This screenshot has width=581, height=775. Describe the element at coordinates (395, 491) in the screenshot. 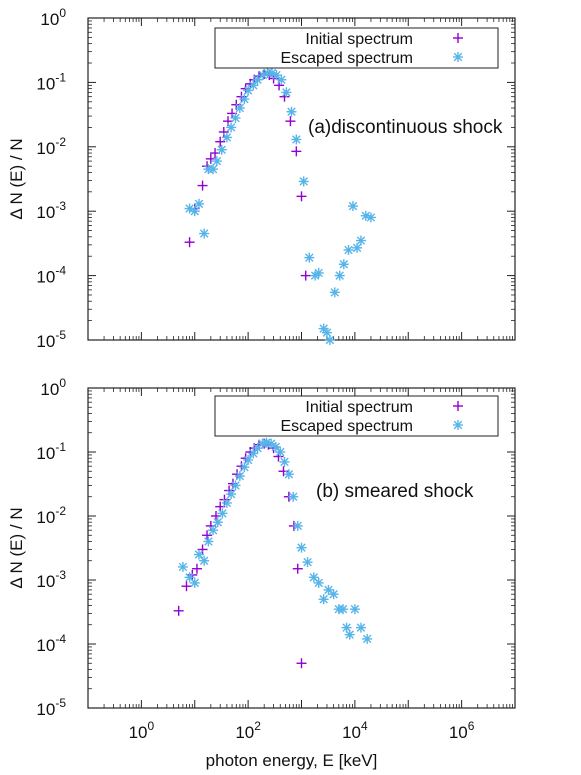

I see `panel-annotation: (b) smeared shock` at that location.